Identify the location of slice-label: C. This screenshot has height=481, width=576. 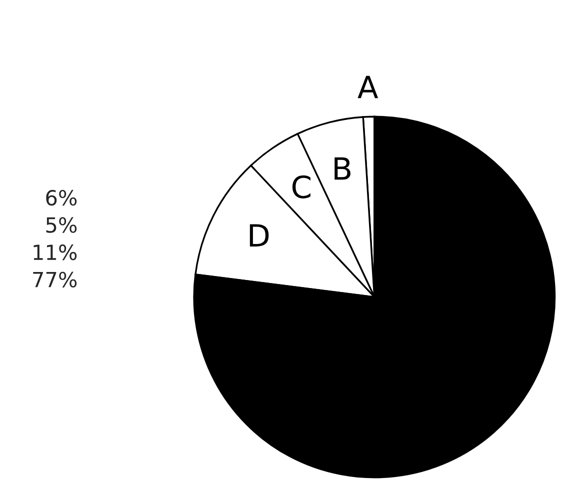
(301, 186).